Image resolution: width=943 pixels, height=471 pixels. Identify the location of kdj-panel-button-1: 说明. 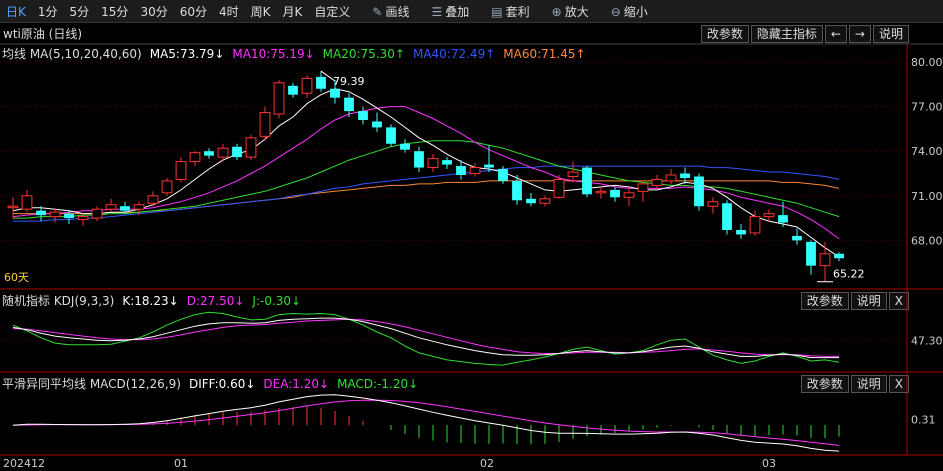
(868, 301).